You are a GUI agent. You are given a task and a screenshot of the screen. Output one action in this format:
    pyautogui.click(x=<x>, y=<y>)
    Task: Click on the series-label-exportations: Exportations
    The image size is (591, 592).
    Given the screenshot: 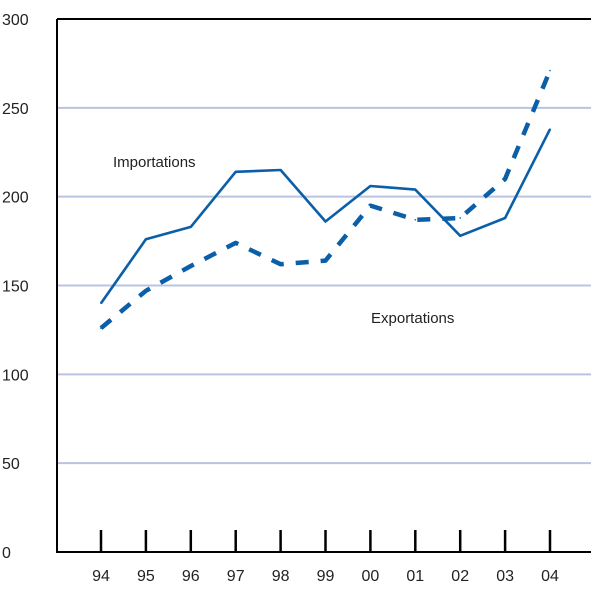 What is the action you would take?
    pyautogui.click(x=412, y=318)
    